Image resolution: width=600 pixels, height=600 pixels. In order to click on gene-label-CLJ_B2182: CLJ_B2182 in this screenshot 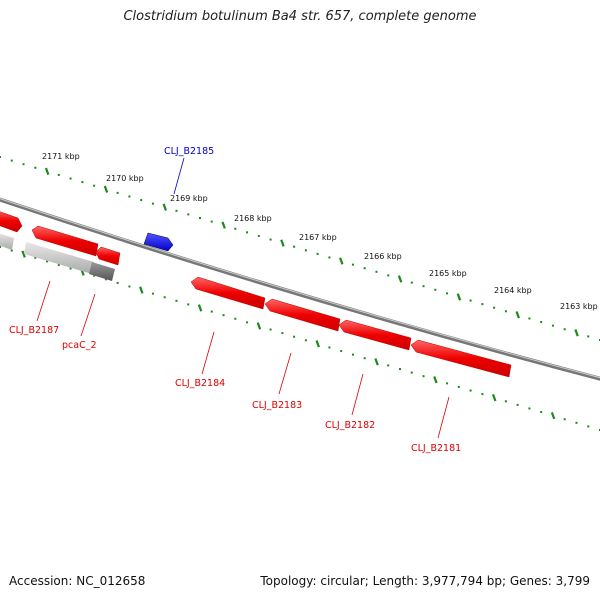, I will do `click(350, 425)`.